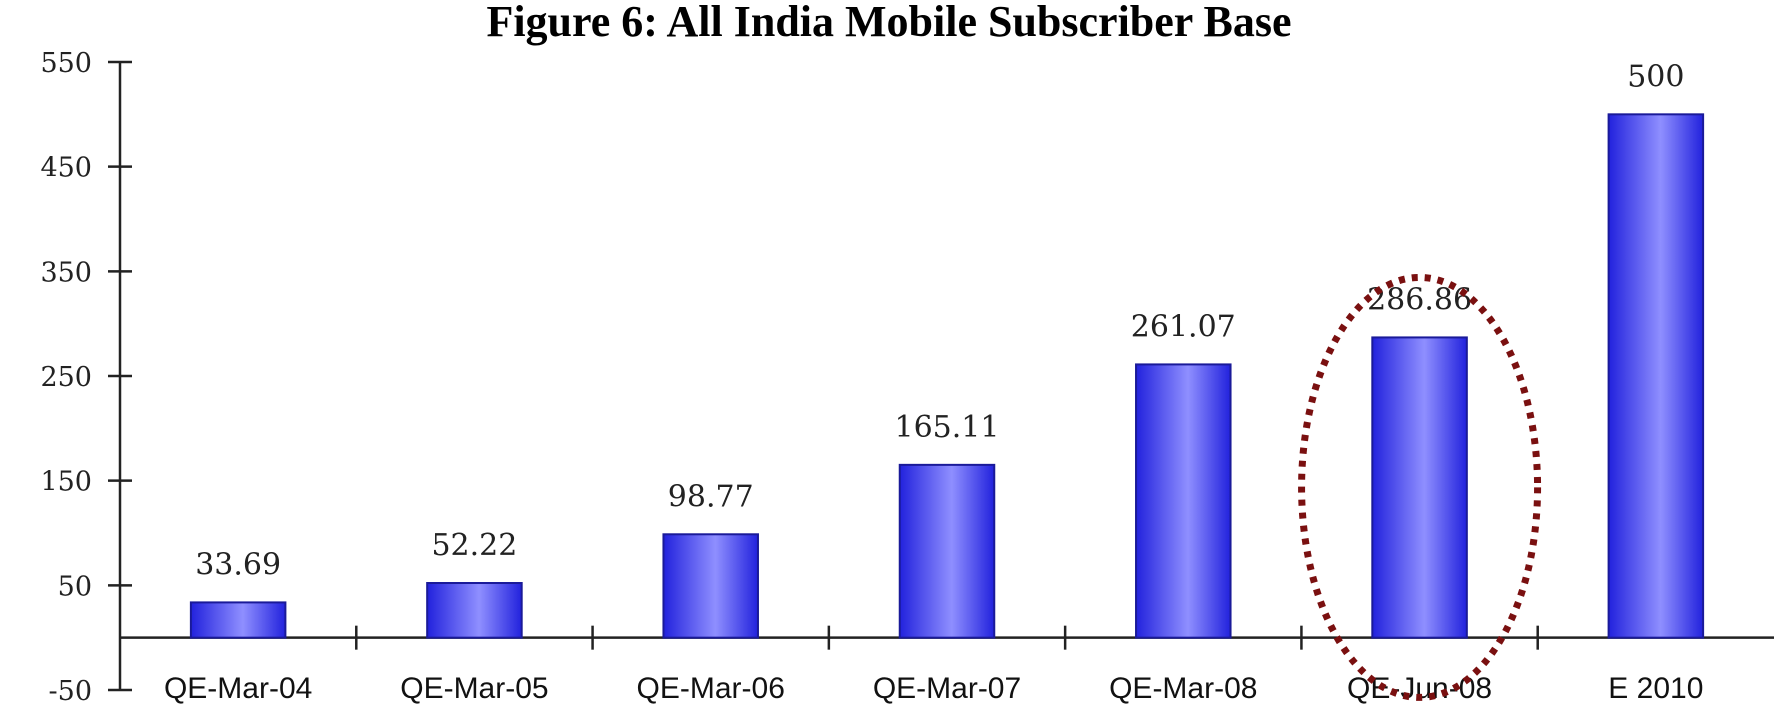  What do you see at coordinates (1183, 326) in the screenshot?
I see `data-label: 261.07` at bounding box center [1183, 326].